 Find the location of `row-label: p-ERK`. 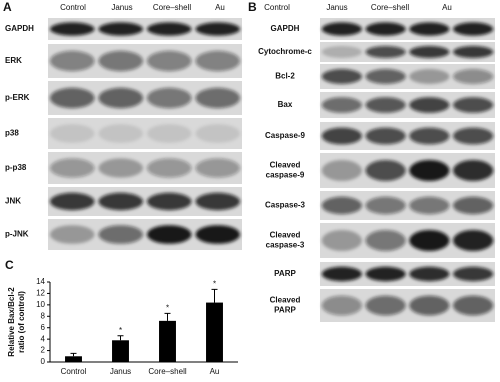

row-label: p-ERK is located at coordinates (17, 97).